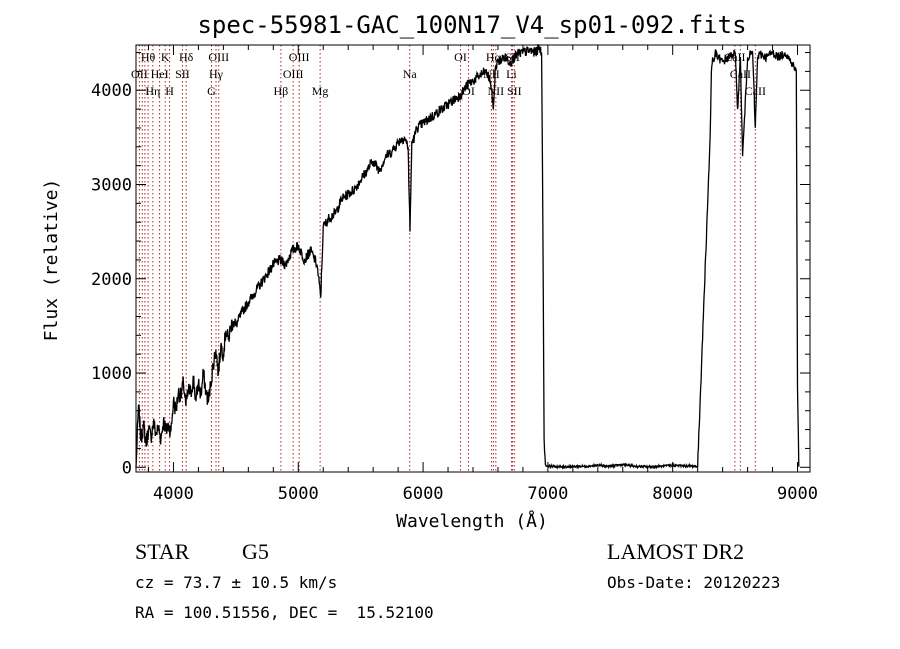 The image size is (900, 649). I want to click on coordinates-text: RA = 100.51556, DEC = 15.52100, so click(284, 612).